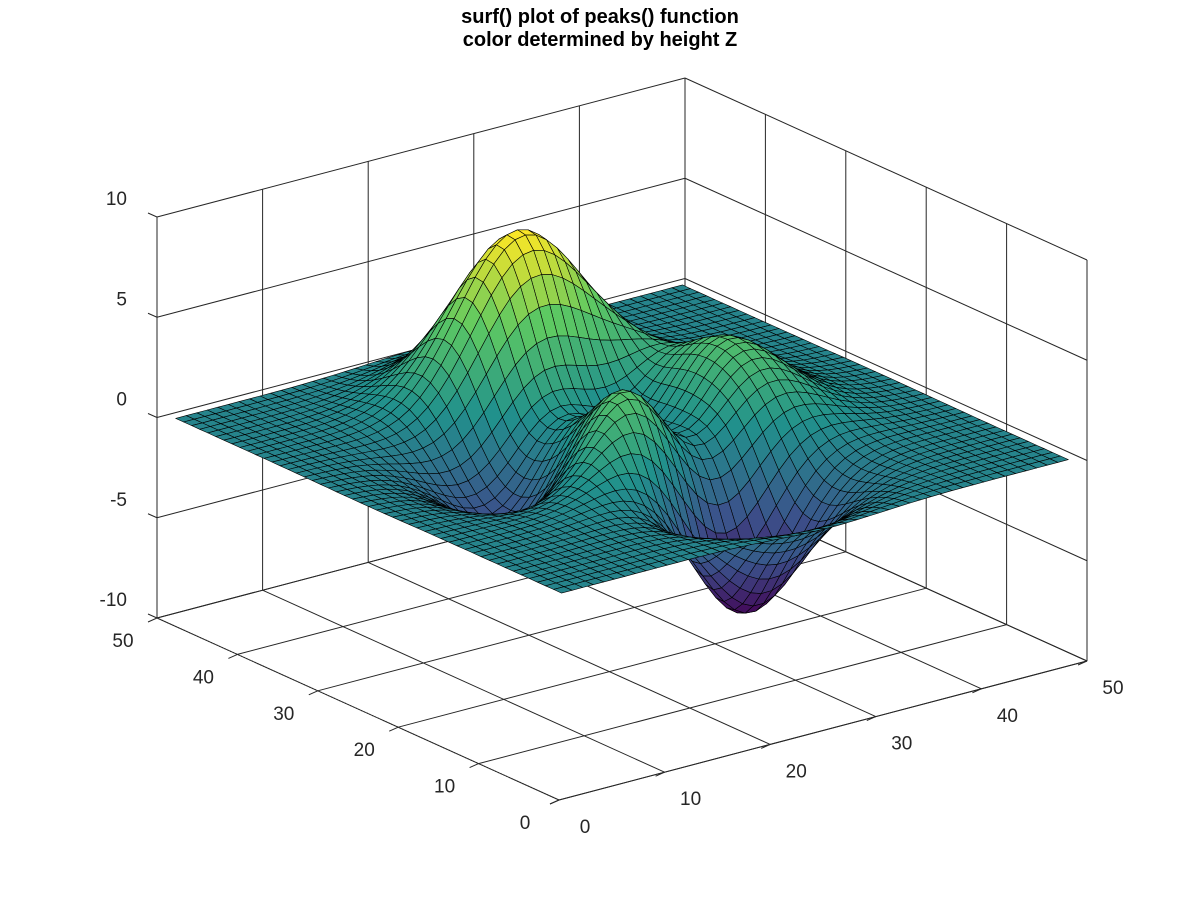  Describe the element at coordinates (118, 500) in the screenshot. I see `z-tick-label: -5` at that location.